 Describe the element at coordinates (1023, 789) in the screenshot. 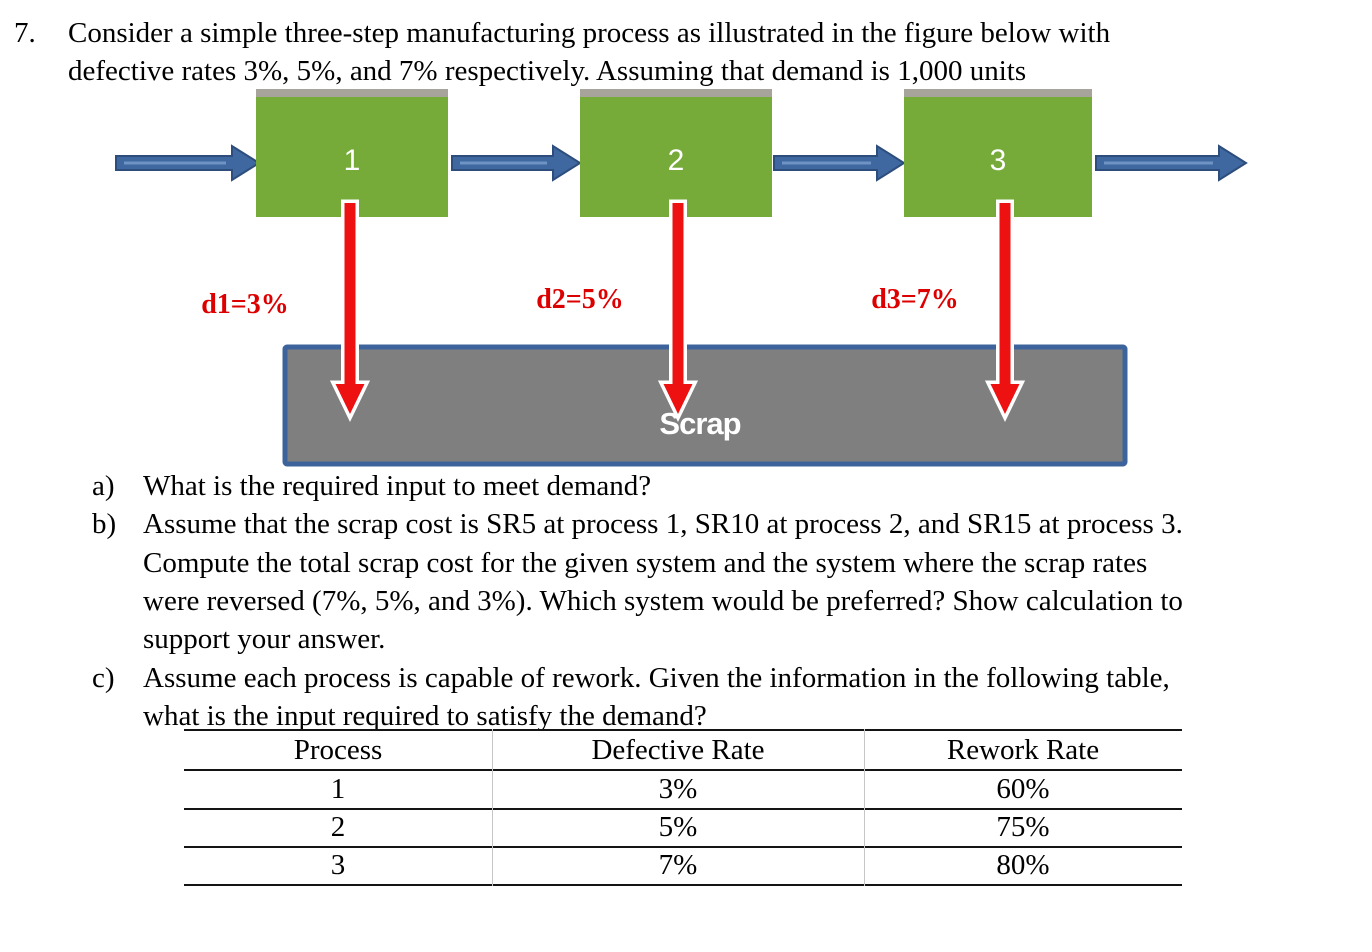

I see `table-cell: 60%` at that location.